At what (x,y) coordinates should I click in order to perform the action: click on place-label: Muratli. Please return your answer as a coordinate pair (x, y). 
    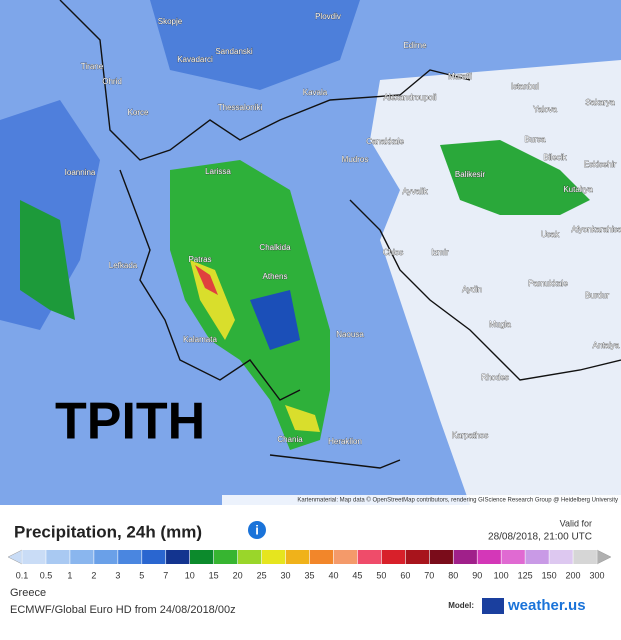
    Looking at the image, I should click on (460, 76).